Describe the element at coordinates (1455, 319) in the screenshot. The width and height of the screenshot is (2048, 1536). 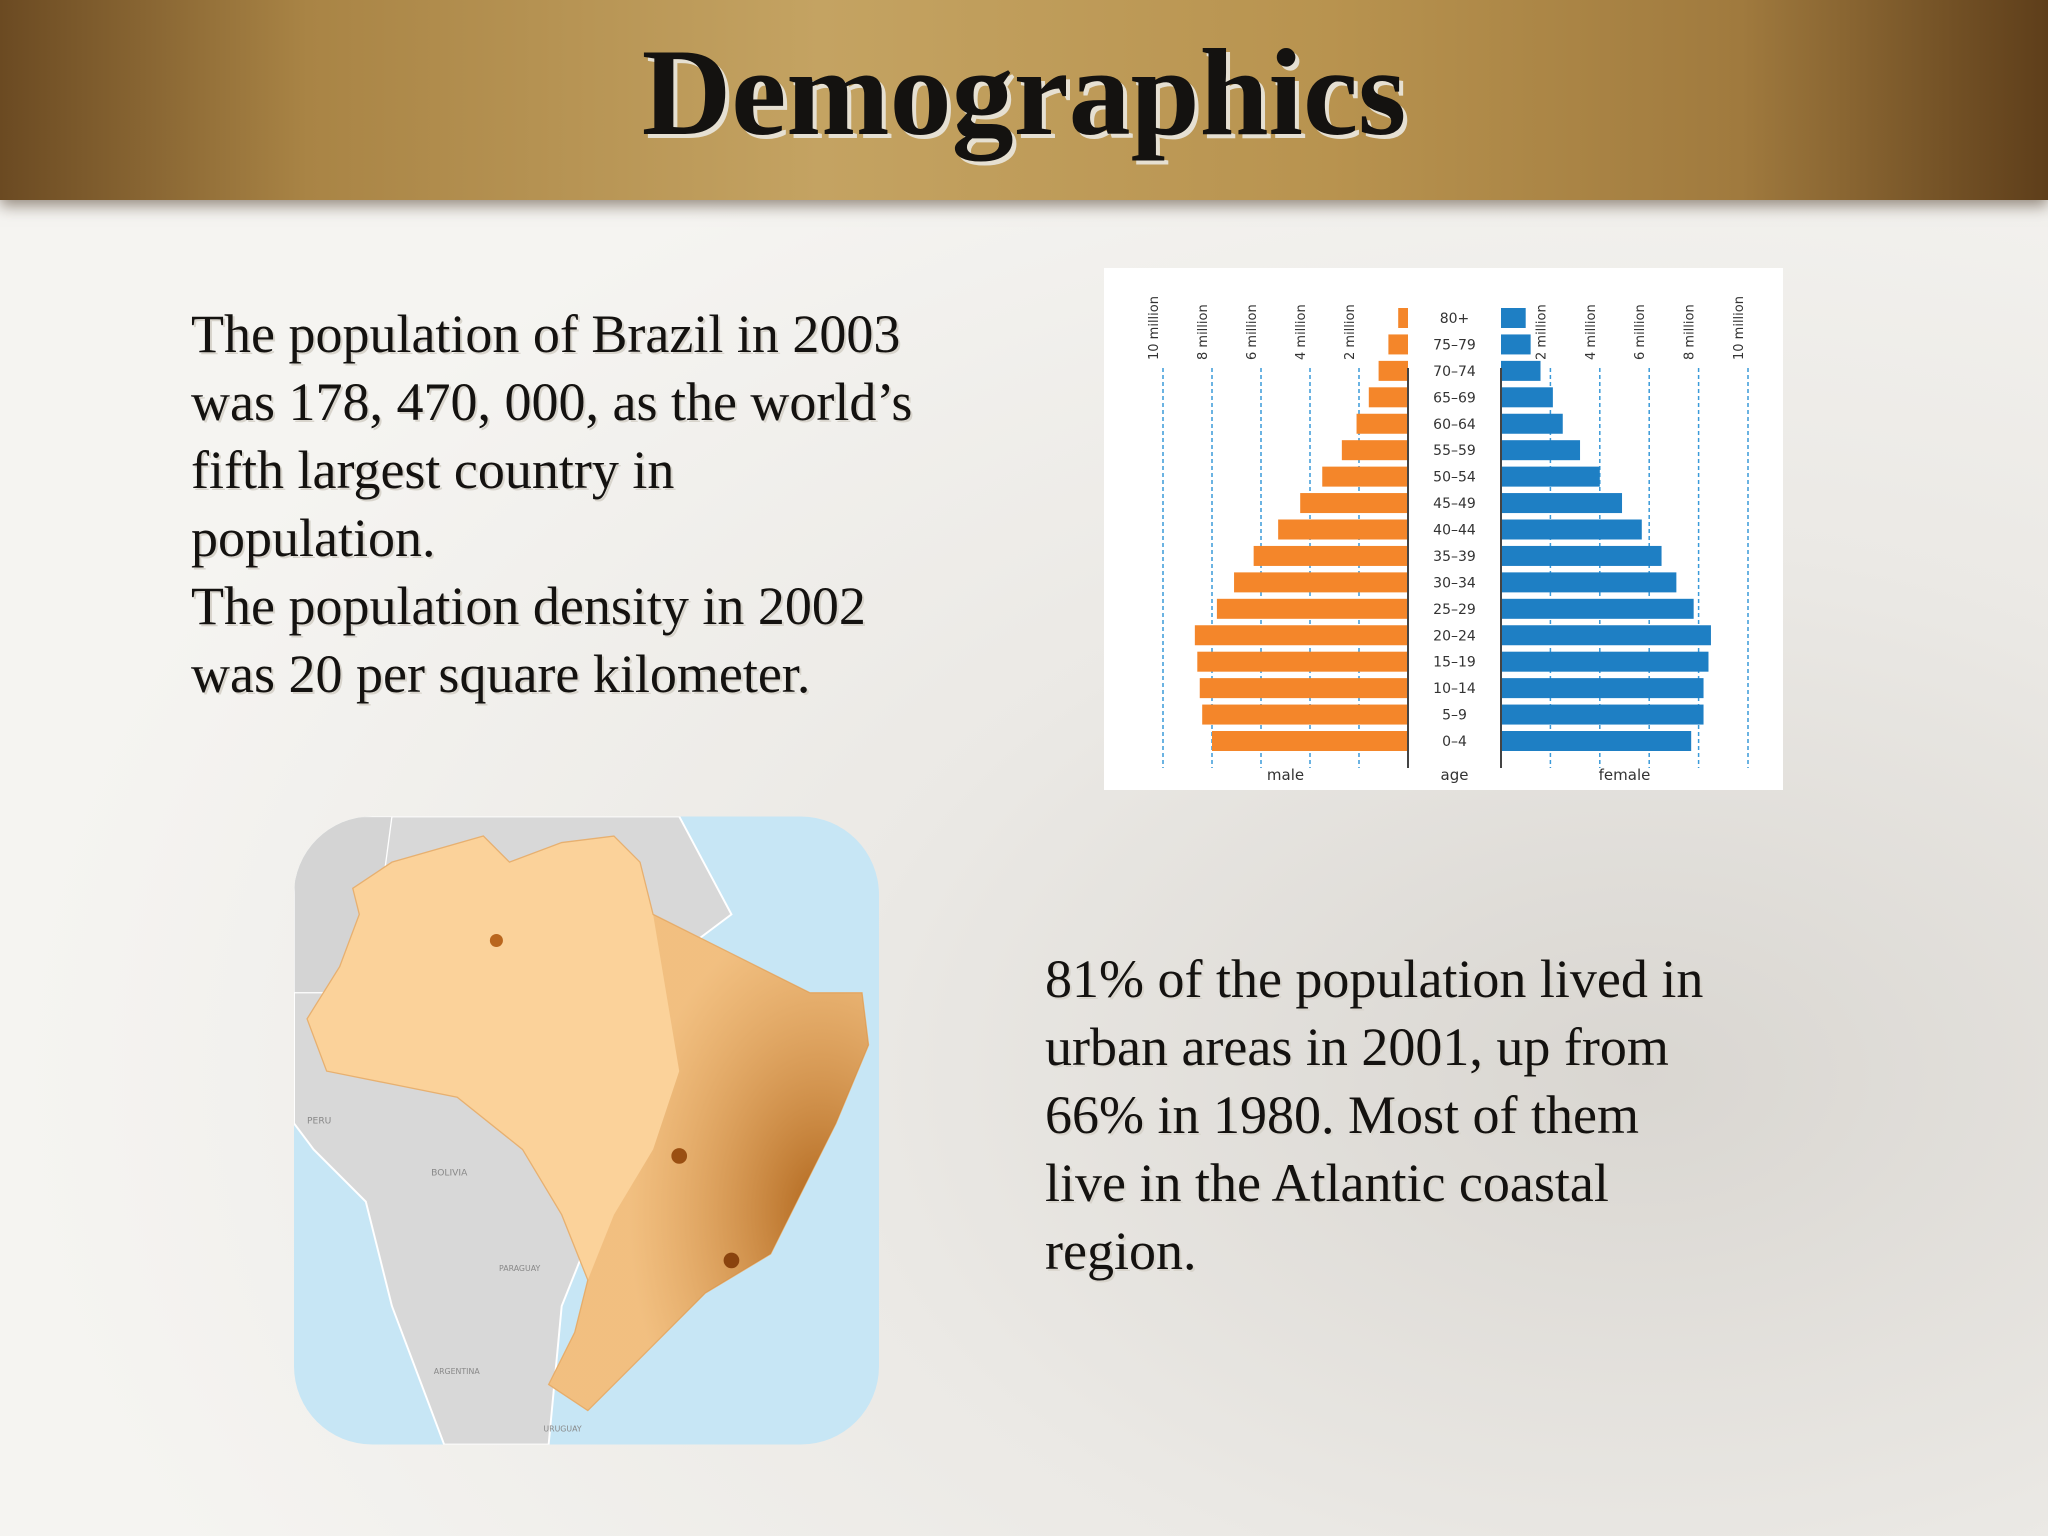
I see `category-label: 80+` at that location.